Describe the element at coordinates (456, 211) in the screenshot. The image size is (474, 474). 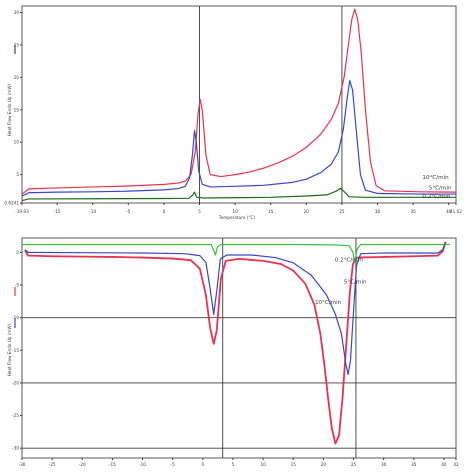
I see `x-tick-label: 41.02` at that location.